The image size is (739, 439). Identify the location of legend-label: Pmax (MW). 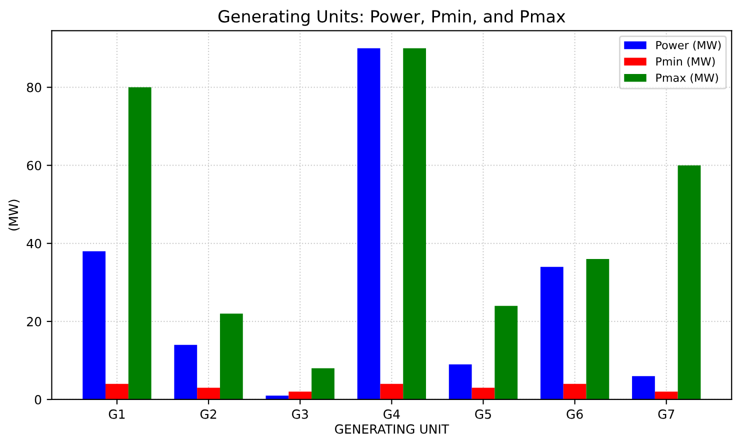
(687, 78).